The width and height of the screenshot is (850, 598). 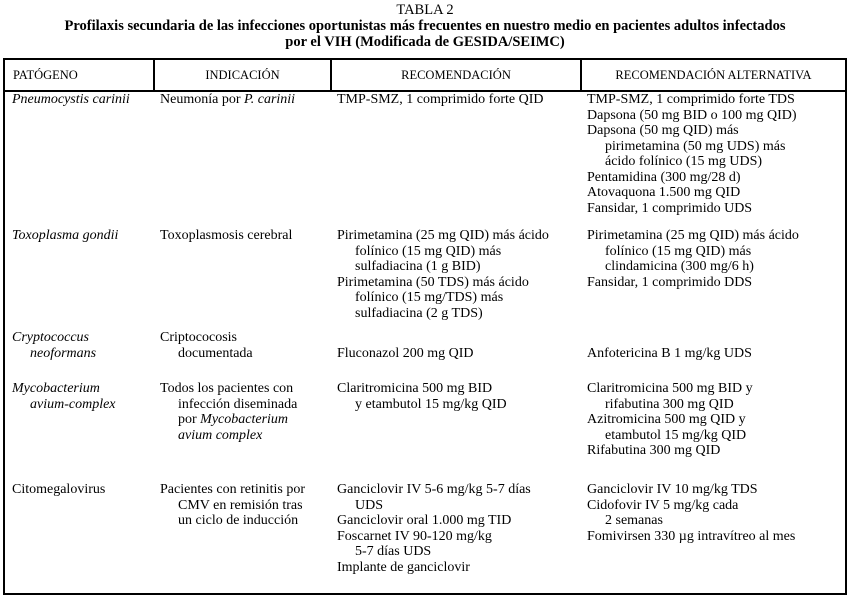 I want to click on text: TMP-SMZ, 1 comprimido forte TDS, so click(x=691, y=99).